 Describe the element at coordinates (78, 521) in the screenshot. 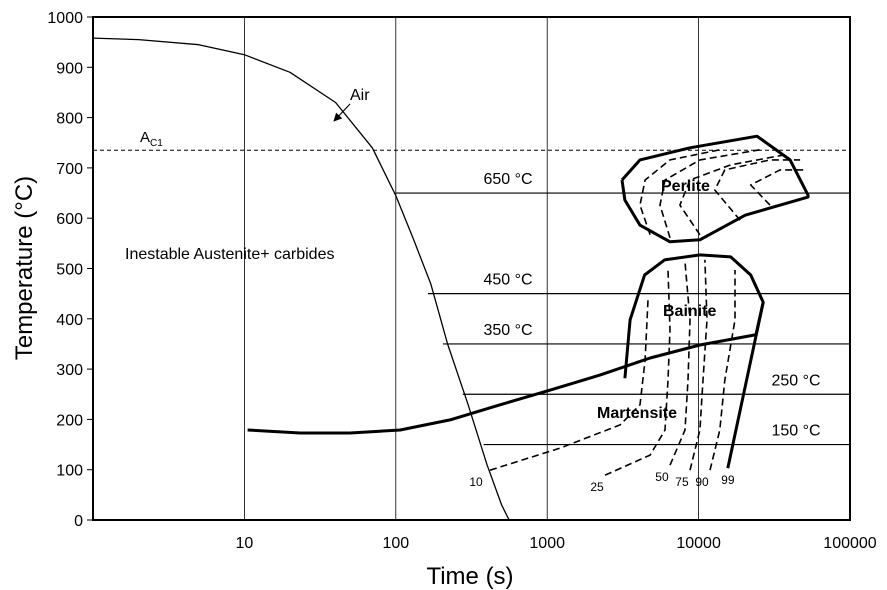

I see `y-tick-label: 0` at that location.